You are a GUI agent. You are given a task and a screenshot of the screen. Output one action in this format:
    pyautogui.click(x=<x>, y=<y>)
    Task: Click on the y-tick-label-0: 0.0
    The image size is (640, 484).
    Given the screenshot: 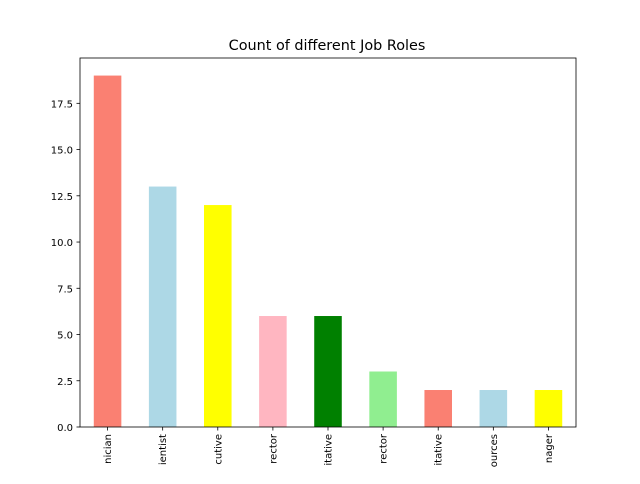 What is the action you would take?
    pyautogui.click(x=65, y=428)
    